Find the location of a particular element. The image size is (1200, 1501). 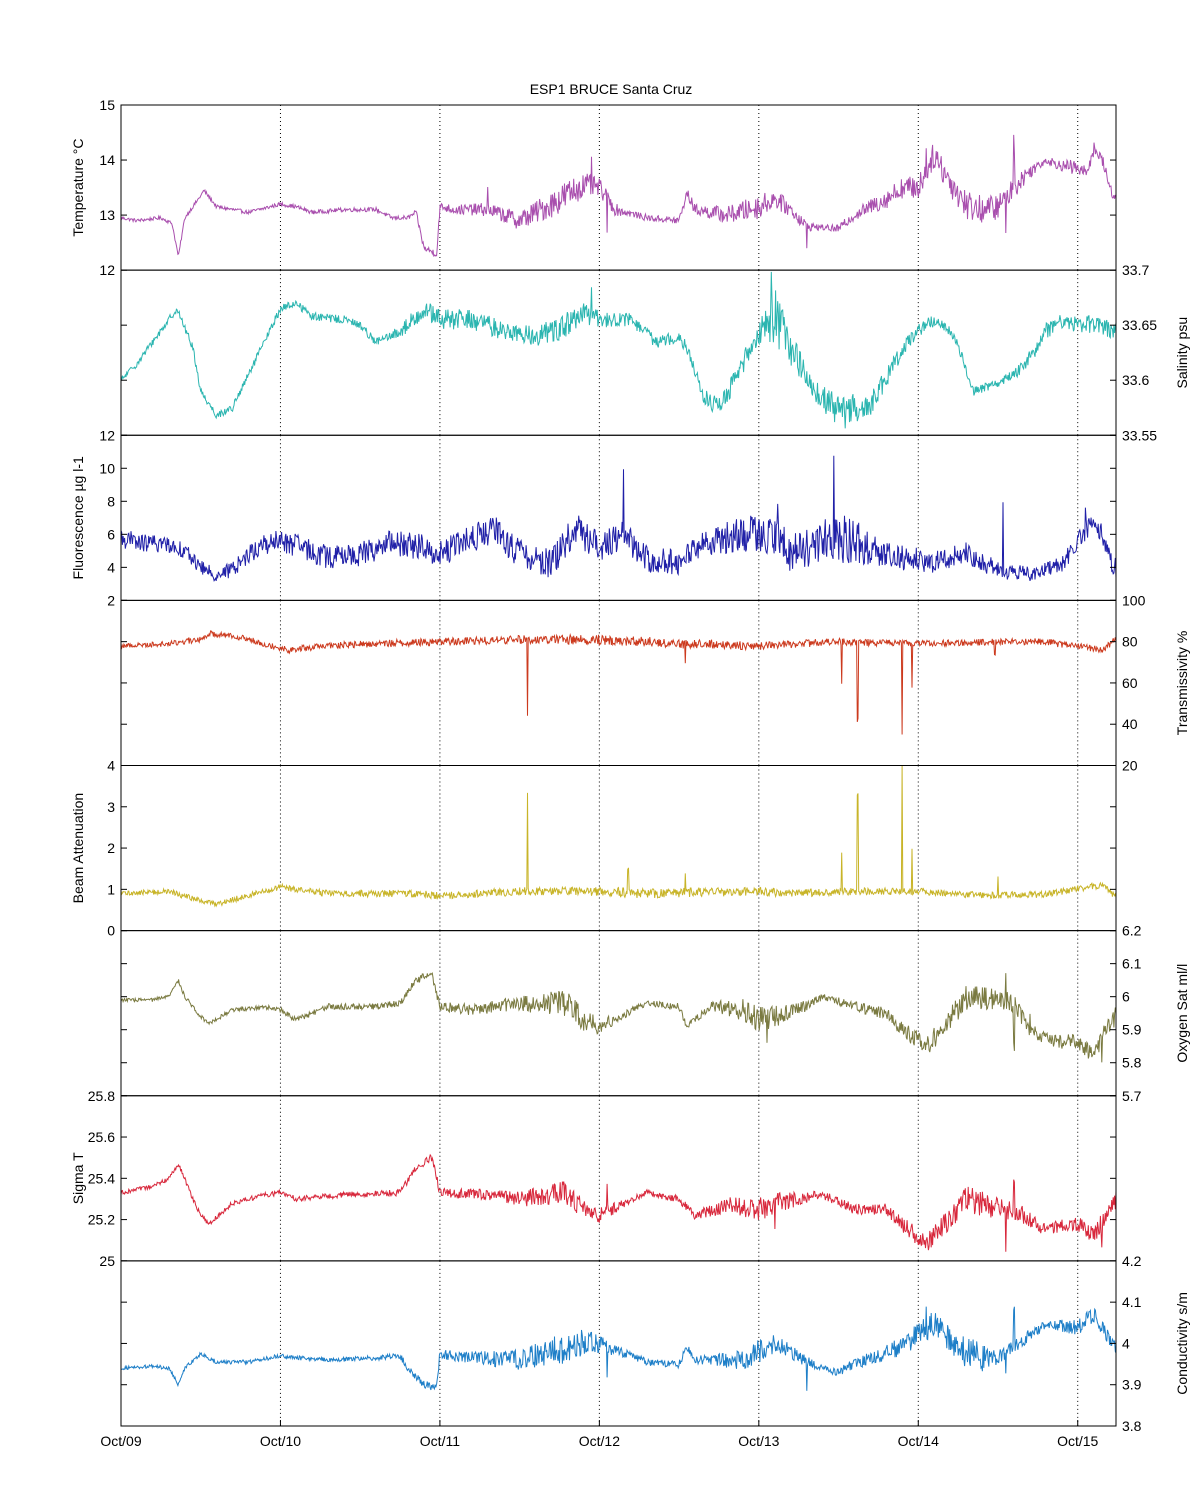

salinity-axis-label: Salinity psu is located at coordinates (1182, 353).